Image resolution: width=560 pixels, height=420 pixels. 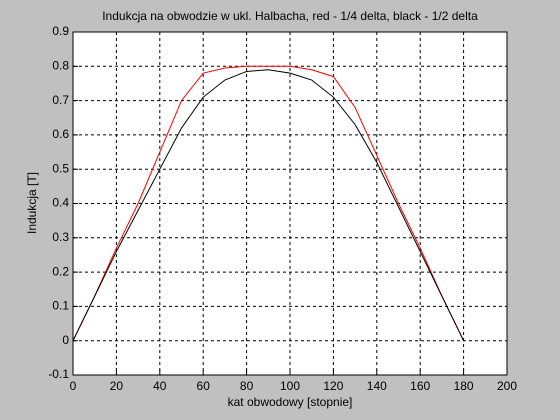 I want to click on y-tick-label: 0.7, so click(x=60, y=100).